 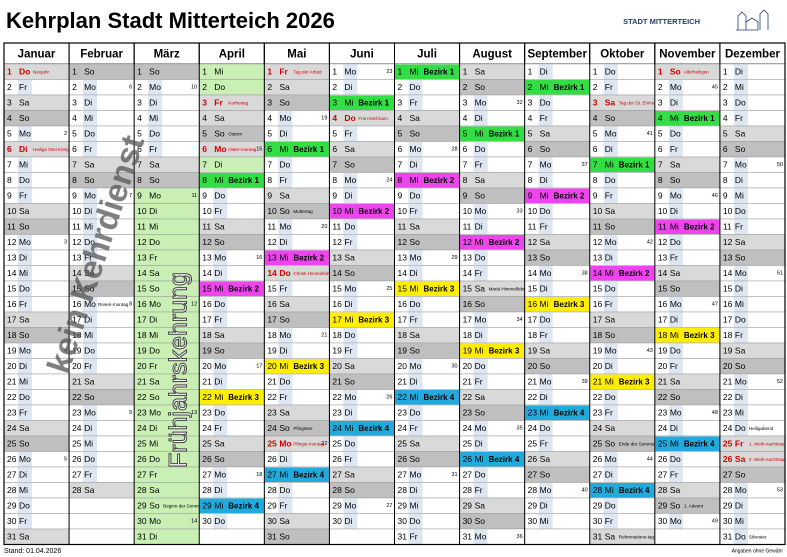 I want to click on day-number: 22, so click(x=207, y=397).